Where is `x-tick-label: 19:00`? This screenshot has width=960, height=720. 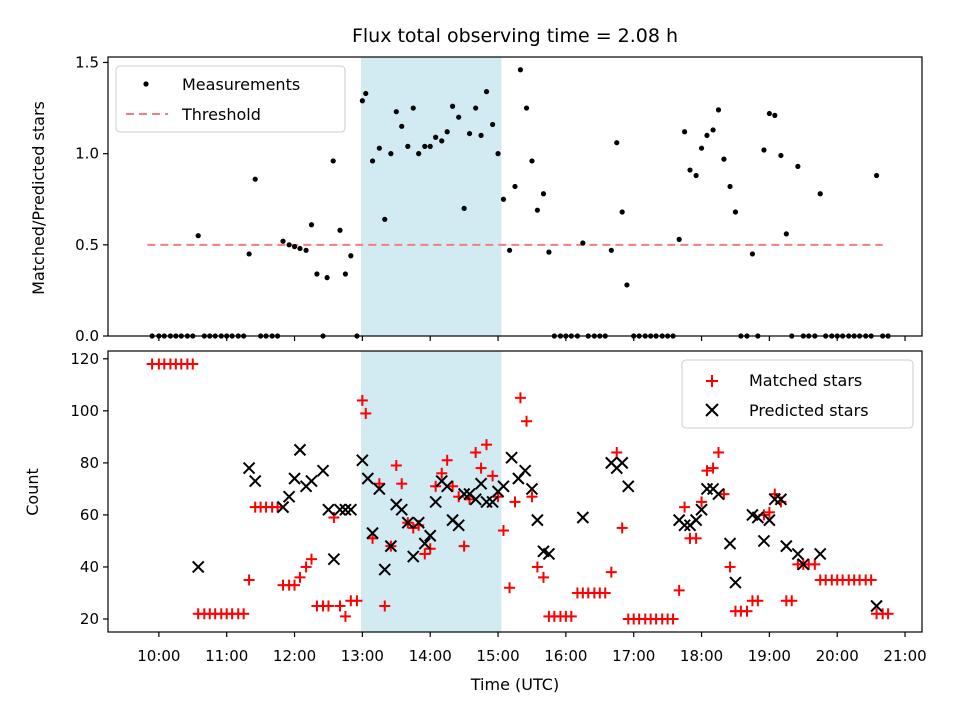
x-tick-label: 19:00 is located at coordinates (769, 656).